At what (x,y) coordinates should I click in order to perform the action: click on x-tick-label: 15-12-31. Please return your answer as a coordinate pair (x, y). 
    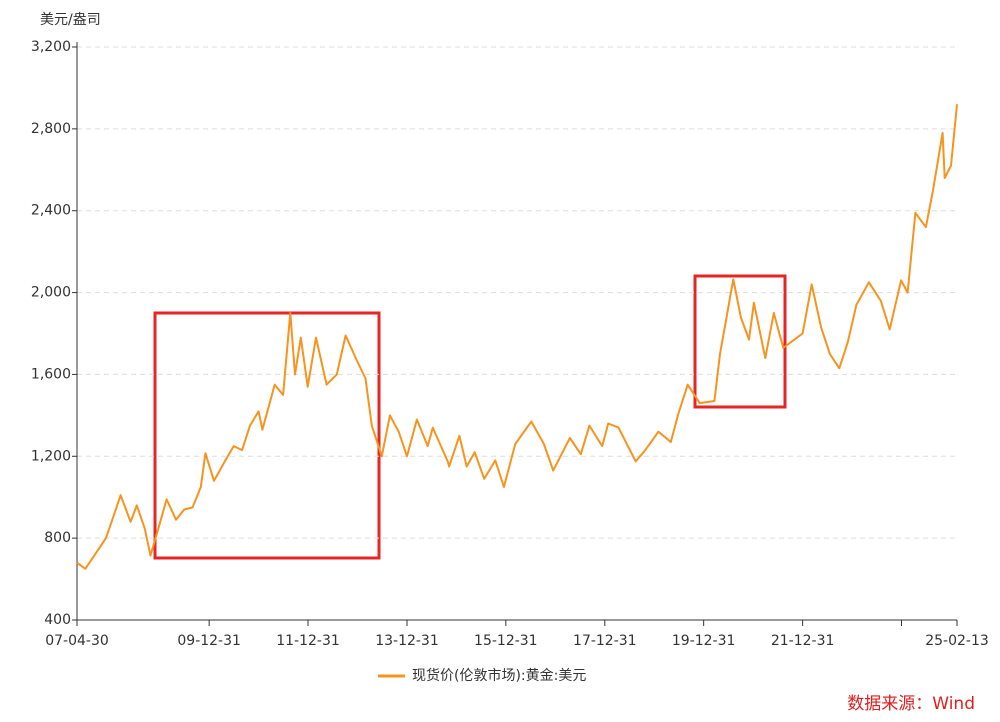
    Looking at the image, I should click on (506, 641).